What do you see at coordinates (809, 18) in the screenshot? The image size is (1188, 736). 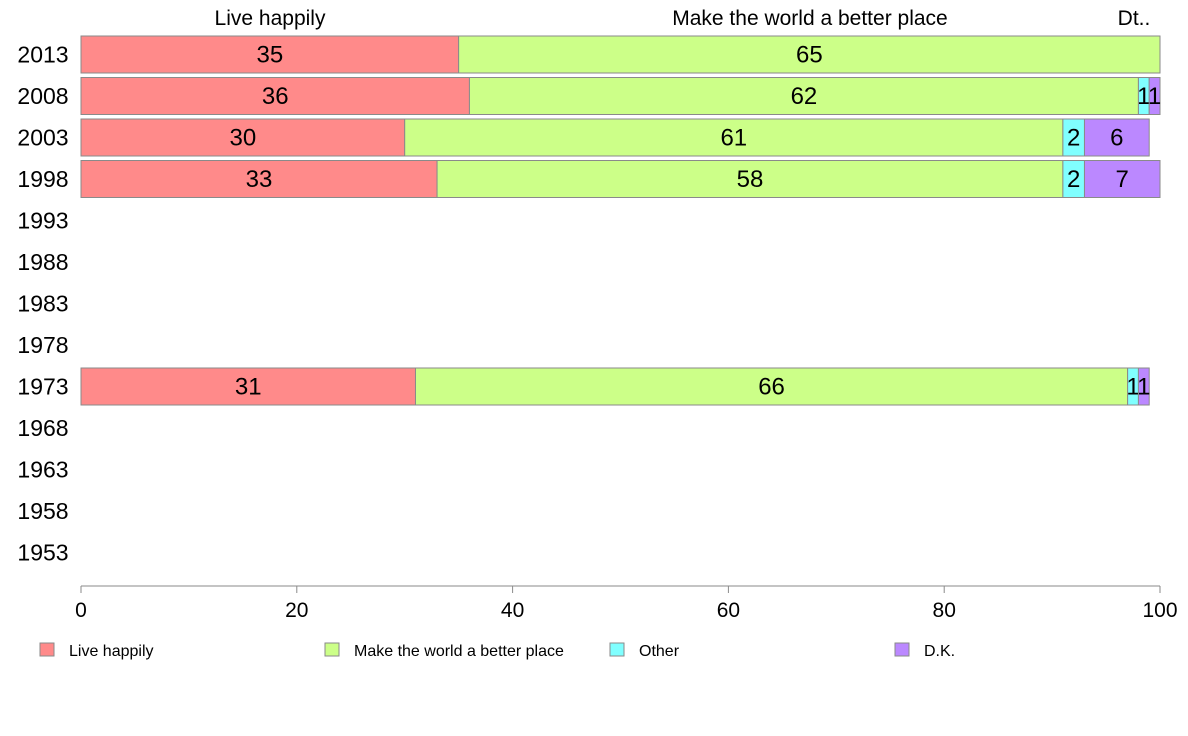 I see `top-label: Make the world a better place` at bounding box center [809, 18].